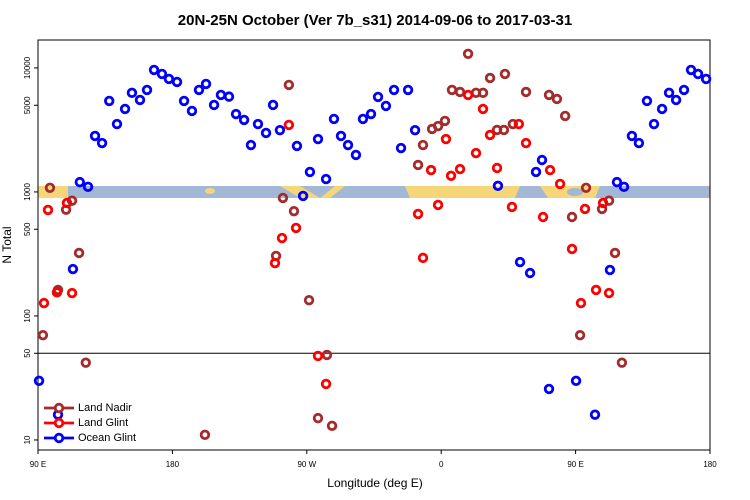  I want to click on y-tick-label: 5000, so click(27, 105).